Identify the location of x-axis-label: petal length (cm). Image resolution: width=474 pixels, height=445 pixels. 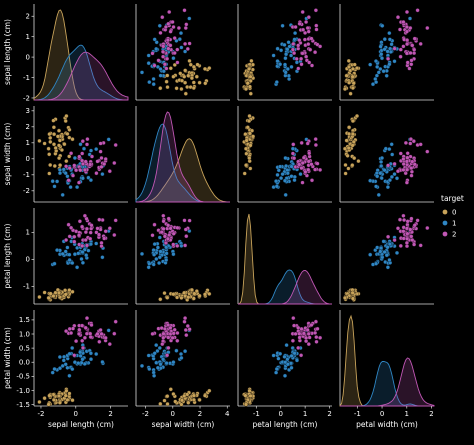
(285, 424).